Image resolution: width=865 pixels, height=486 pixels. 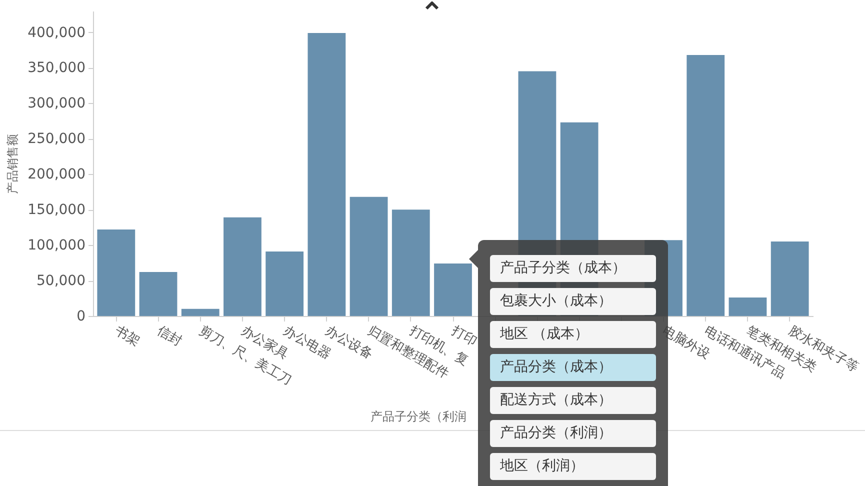 I want to click on menu-option: 配送方式（成本）, so click(x=573, y=400).